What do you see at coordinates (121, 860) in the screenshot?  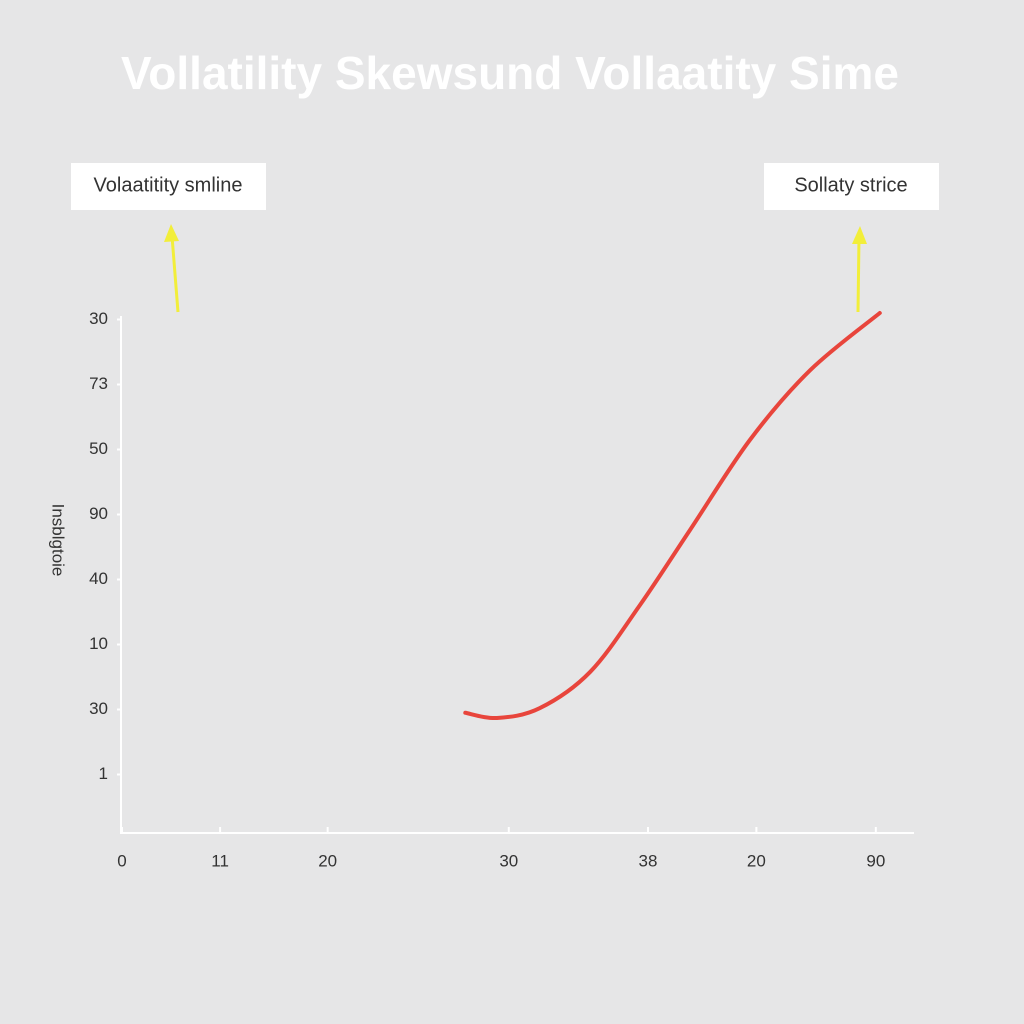 I see `x-tick-label: 0` at bounding box center [121, 860].